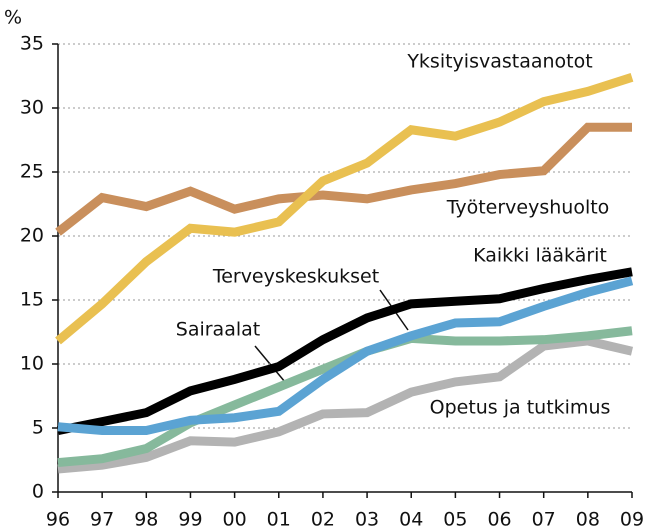 The image size is (649, 532). Describe the element at coordinates (499, 520) in the screenshot. I see `x-tick-label: 06` at that location.